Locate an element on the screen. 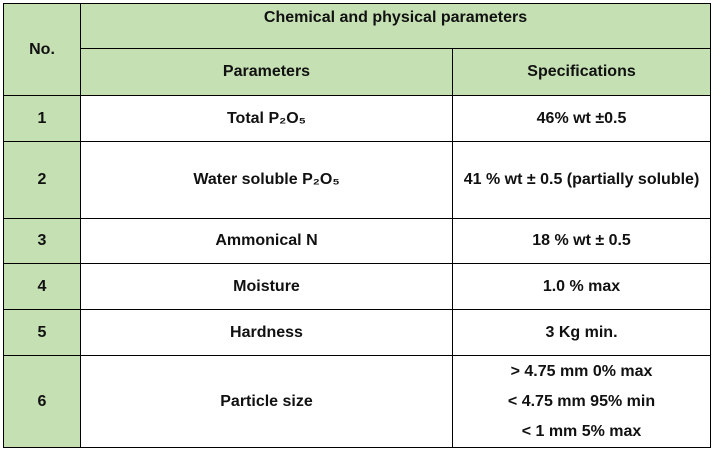 The width and height of the screenshot is (713, 451). row-number: 3 is located at coordinates (42, 241).